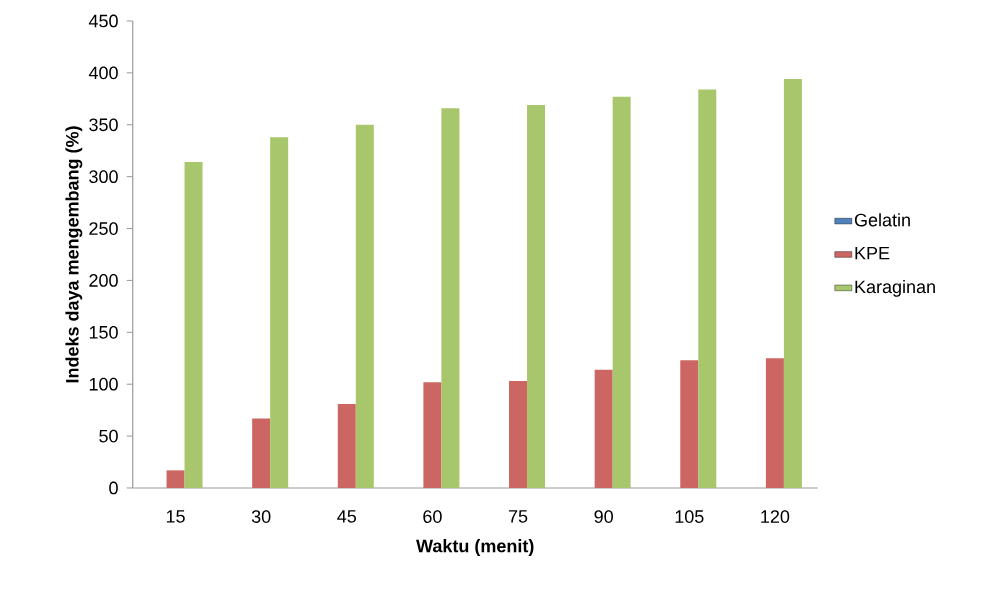 Image resolution: width=1008 pixels, height=598 pixels. Describe the element at coordinates (103, 332) in the screenshot. I see `y-tick-label: 150` at that location.